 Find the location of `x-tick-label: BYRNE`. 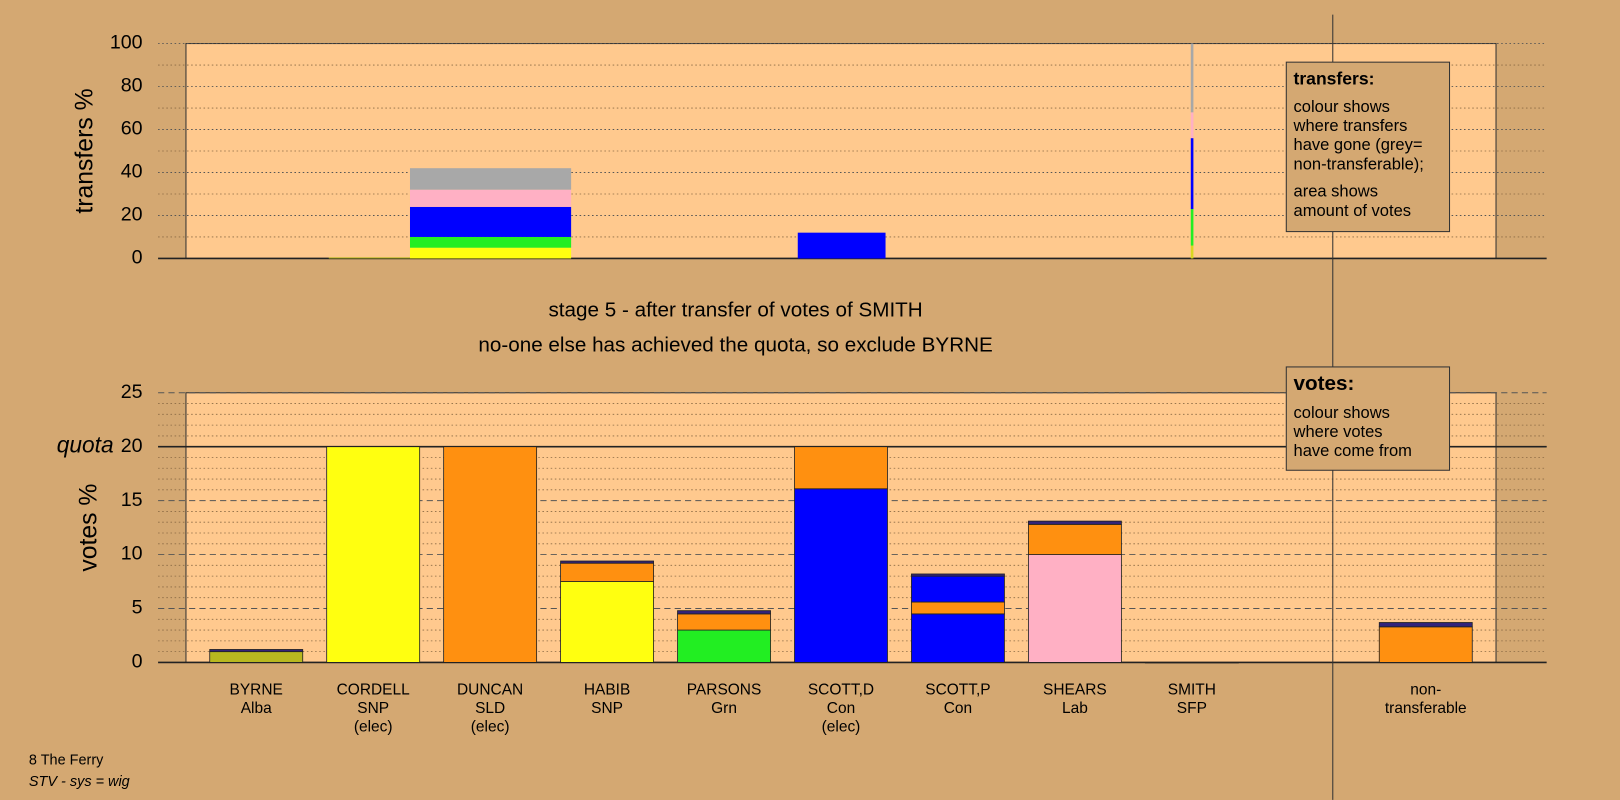

x-tick-label: BYRNE is located at coordinates (256, 689).